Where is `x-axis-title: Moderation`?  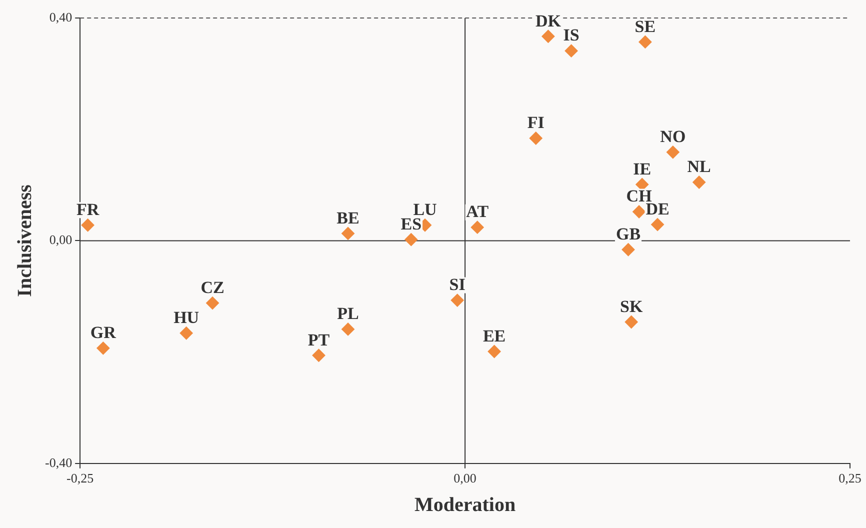
x-axis-title: Moderation is located at coordinates (465, 505).